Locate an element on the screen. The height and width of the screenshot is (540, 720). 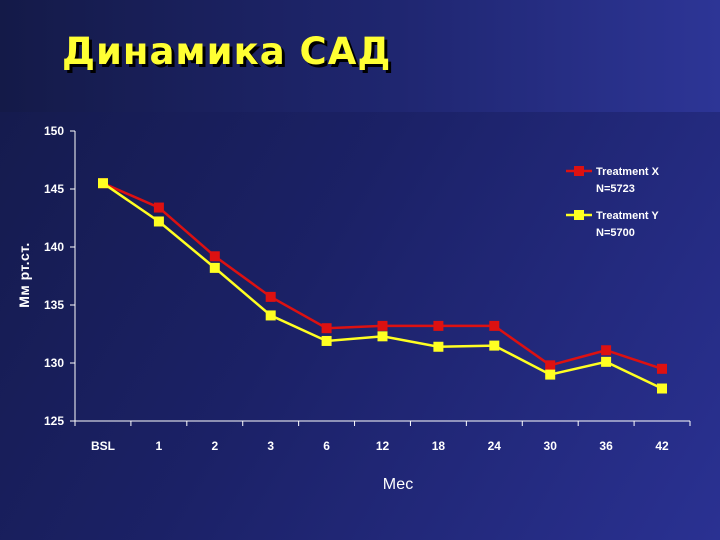
y-tick-label: 145 is located at coordinates (54, 189).